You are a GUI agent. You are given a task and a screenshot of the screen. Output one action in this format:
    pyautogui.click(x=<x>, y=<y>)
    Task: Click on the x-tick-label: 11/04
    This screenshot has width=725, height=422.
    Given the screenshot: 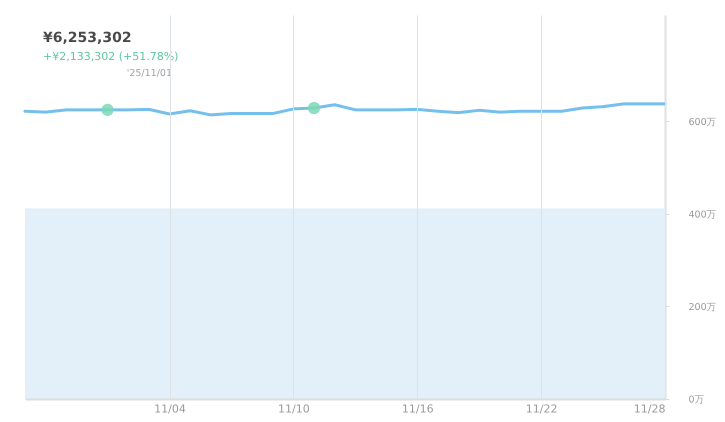 What is the action you would take?
    pyautogui.click(x=170, y=409)
    